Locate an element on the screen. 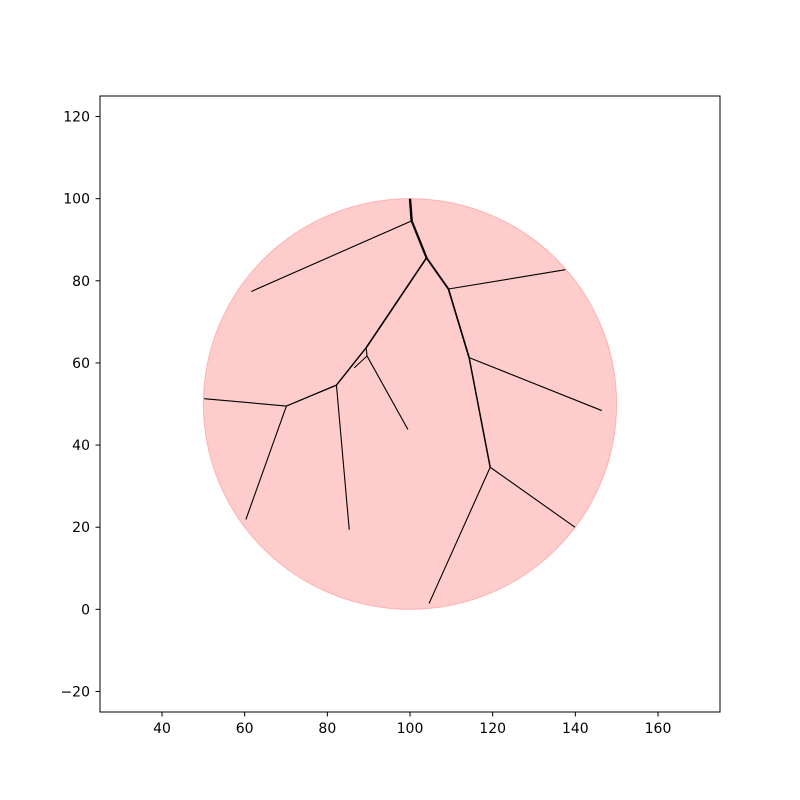  y-tick-label: 20 is located at coordinates (81, 528).